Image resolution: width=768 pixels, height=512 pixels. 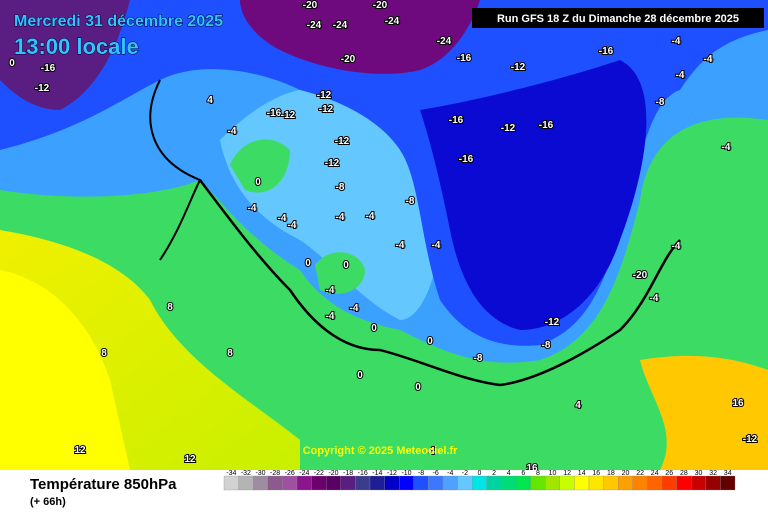 What do you see at coordinates (494, 473) in the screenshot?
I see `colorbar-label: 2` at bounding box center [494, 473].